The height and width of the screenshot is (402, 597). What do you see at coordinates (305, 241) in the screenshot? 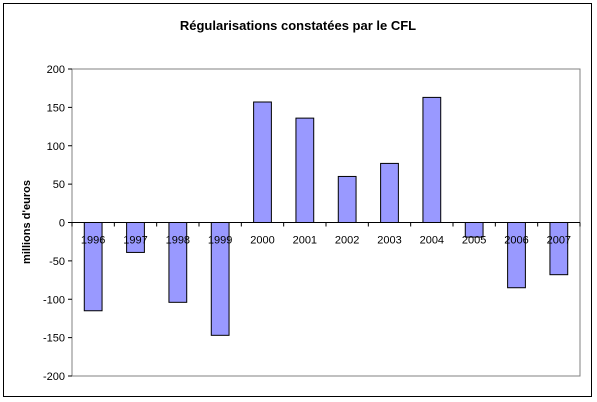
I see `x-tick-label: 2001` at bounding box center [305, 241].